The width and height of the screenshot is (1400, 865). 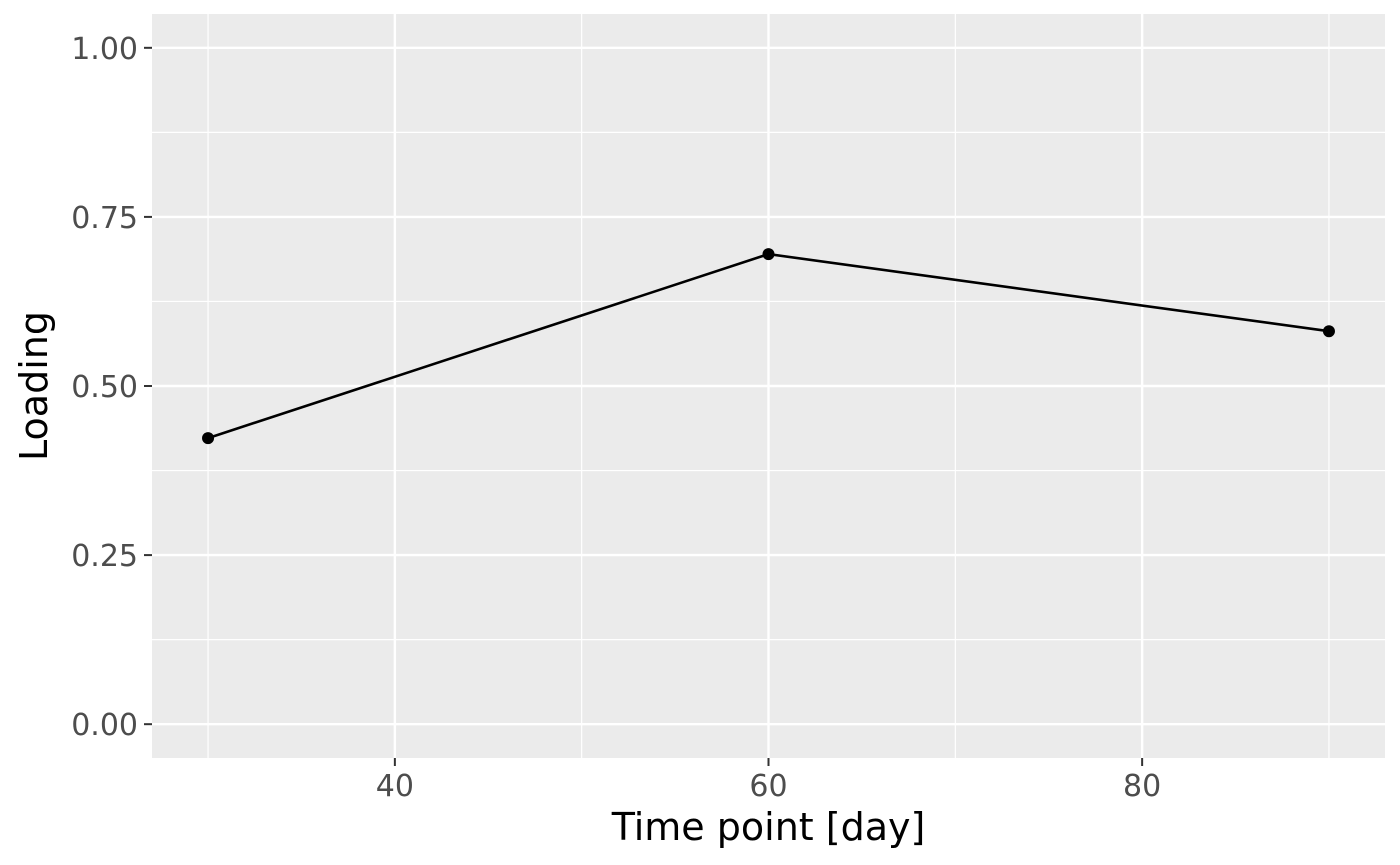 I want to click on y-axis-title: Loading, so click(x=34, y=386).